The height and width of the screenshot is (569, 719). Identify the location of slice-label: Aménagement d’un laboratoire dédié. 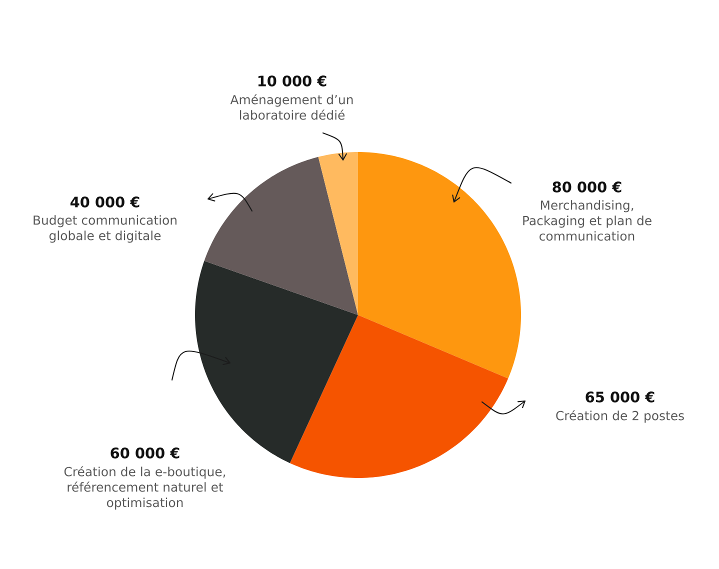
(291, 107).